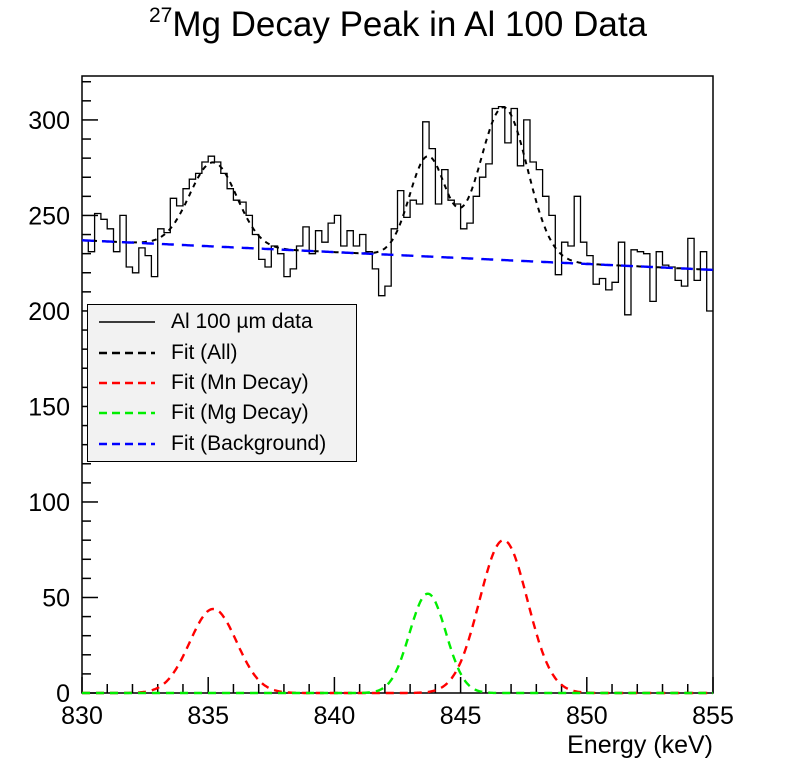 The height and width of the screenshot is (772, 796). I want to click on legend-entry-label: Fit (Background), so click(249, 443).